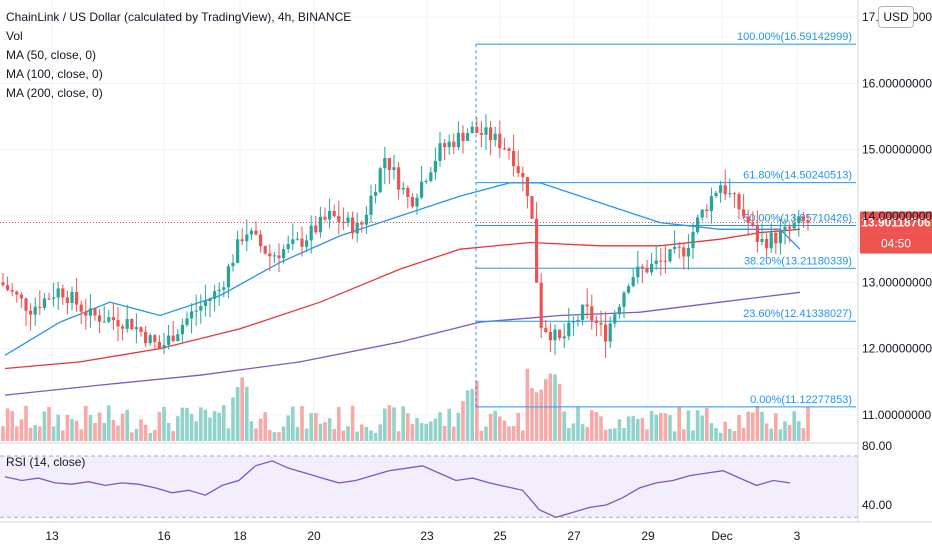 The image size is (932, 550). I want to click on last-price-tag, so click(896, 222).